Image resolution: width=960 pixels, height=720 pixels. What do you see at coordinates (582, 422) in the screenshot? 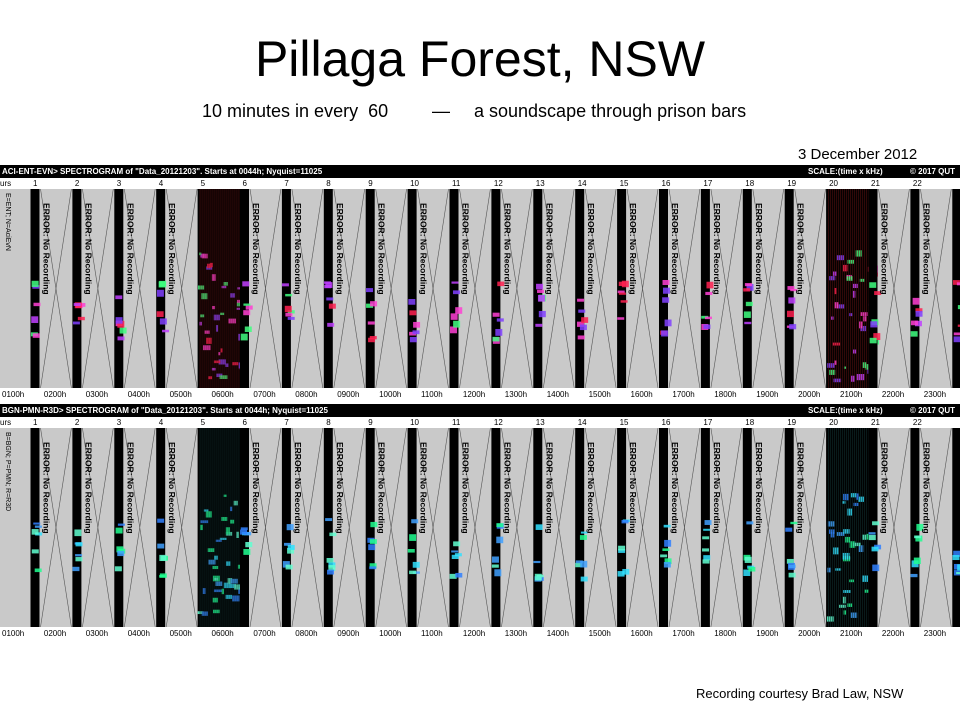
I see `hour-tick-label: 14` at bounding box center [582, 422].